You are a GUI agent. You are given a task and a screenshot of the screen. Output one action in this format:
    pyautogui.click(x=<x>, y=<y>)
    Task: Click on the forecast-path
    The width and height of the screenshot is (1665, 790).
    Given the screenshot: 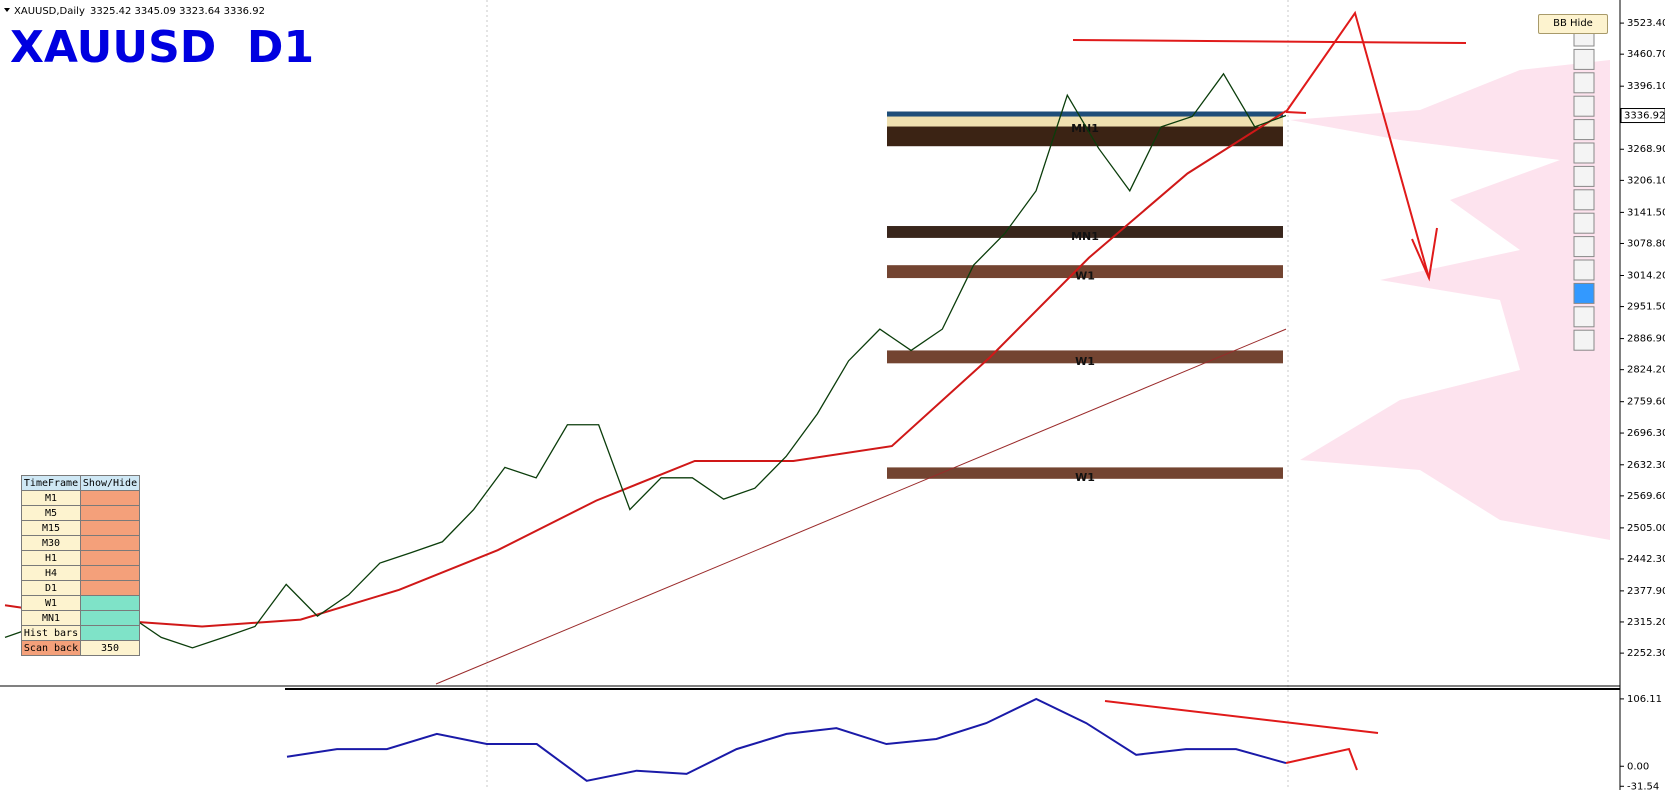 What is the action you would take?
    pyautogui.click(x=1357, y=144)
    